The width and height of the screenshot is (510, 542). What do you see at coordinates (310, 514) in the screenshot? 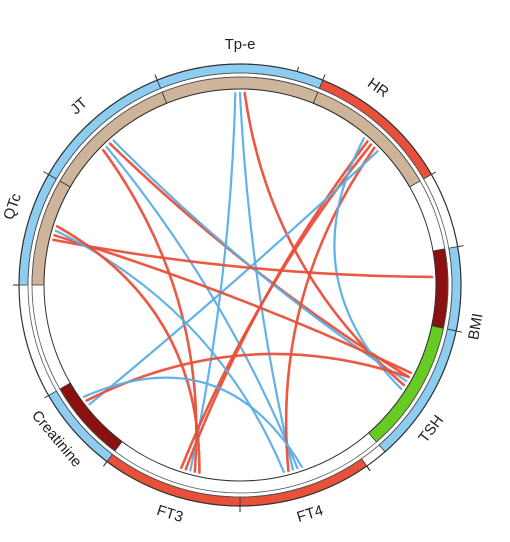
I see `label-ft4: FT4` at bounding box center [310, 514].